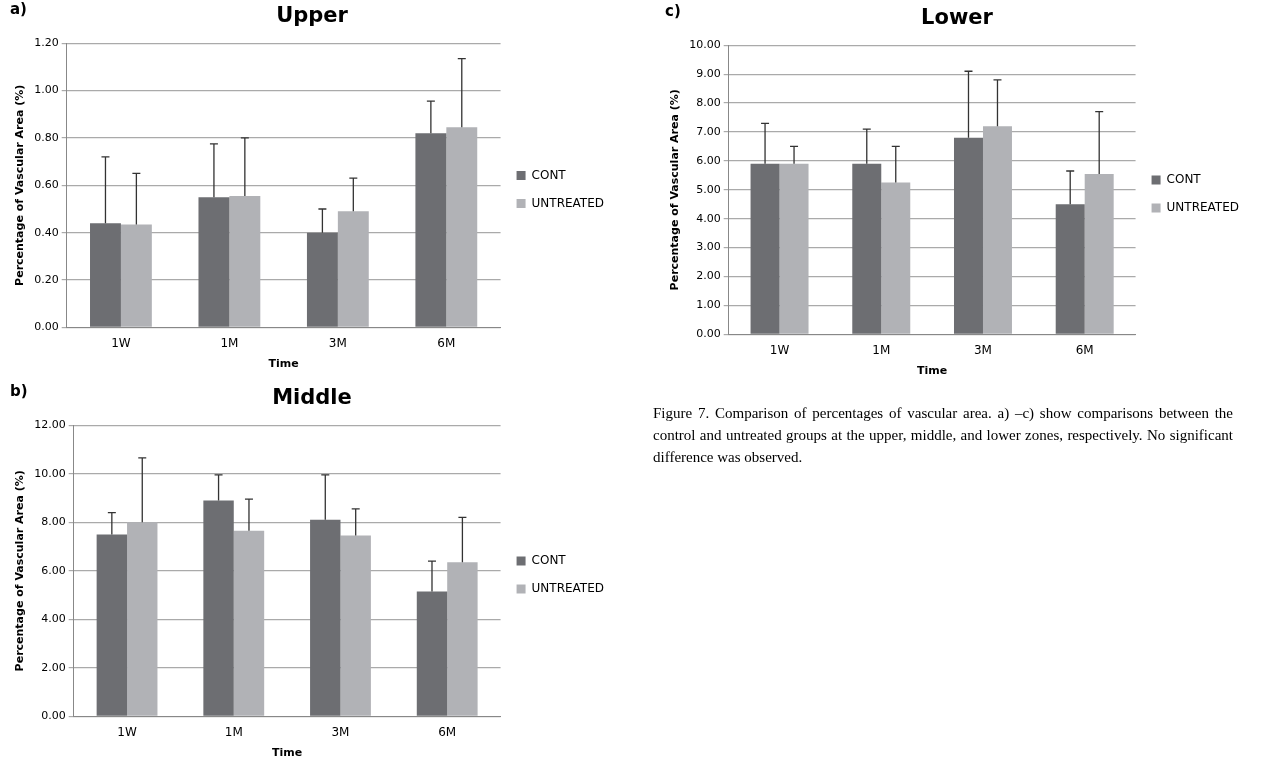  I want to click on chart-title: Lower, so click(957, 17).